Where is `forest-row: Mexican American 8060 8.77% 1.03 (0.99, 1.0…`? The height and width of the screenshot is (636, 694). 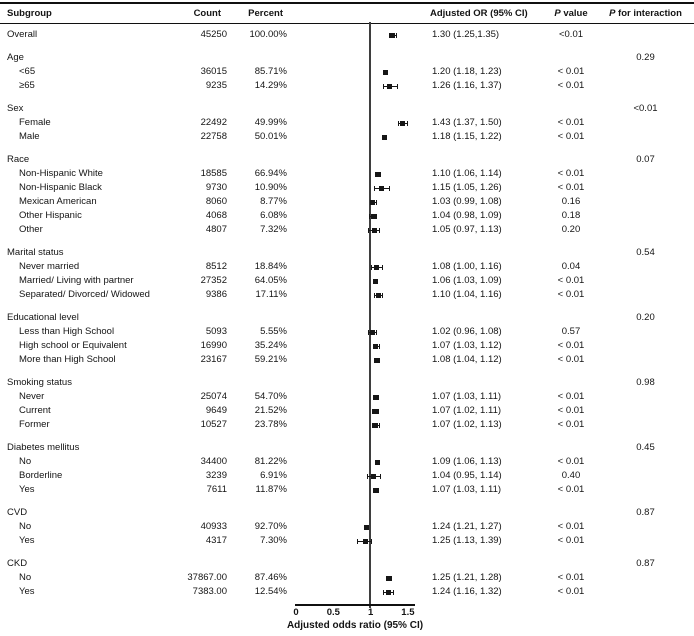
forest-row: Mexican American 8060 8.77% 1.03 (0.99, 1.0… is located at coordinates (347, 202).